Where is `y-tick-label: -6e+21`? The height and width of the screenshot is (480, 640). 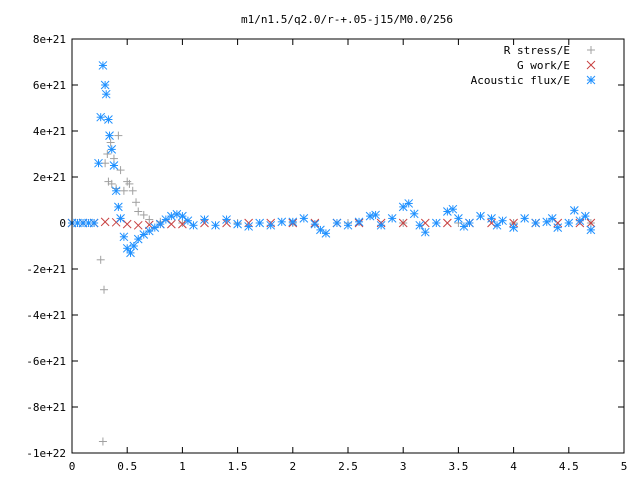 y-tick-label: -6e+21 is located at coordinates (46, 361).